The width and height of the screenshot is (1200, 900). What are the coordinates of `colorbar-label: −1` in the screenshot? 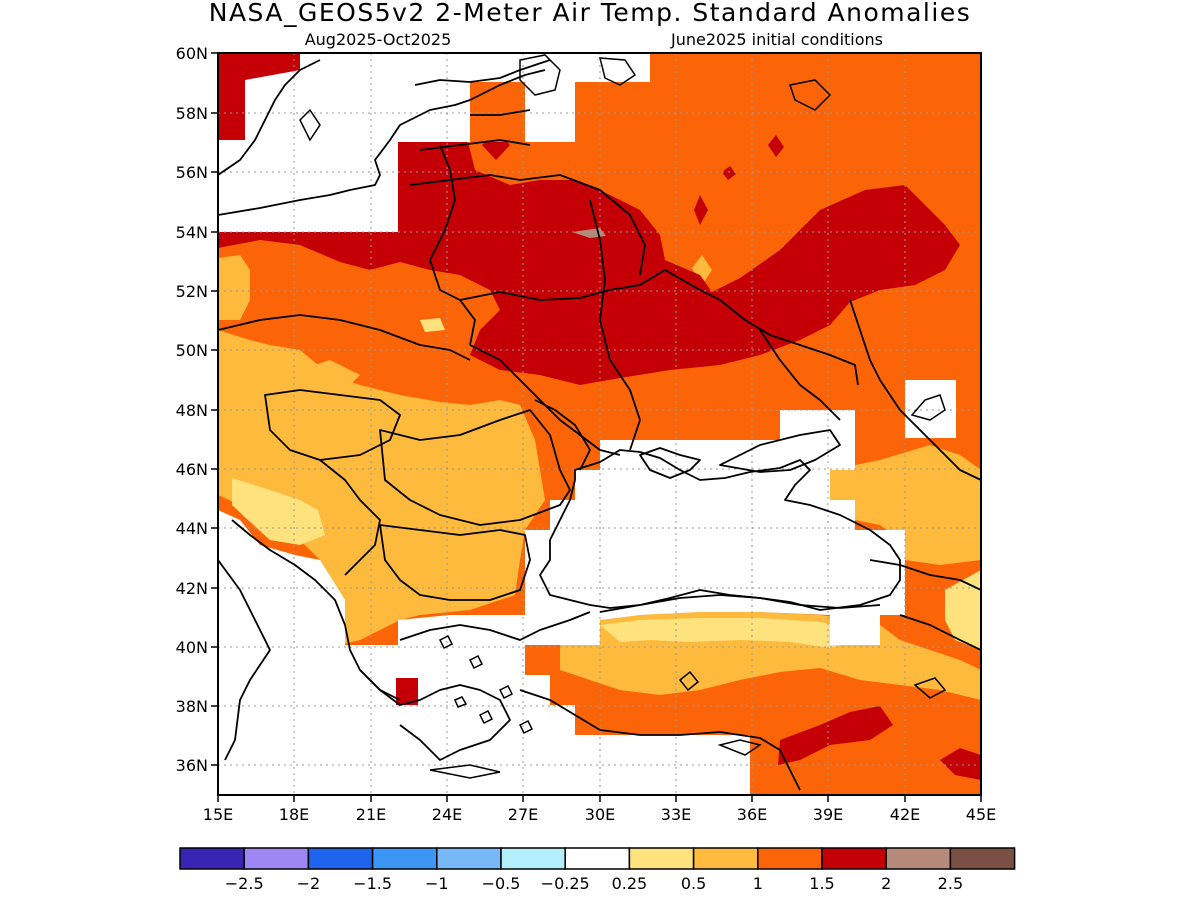 It's located at (437, 883).